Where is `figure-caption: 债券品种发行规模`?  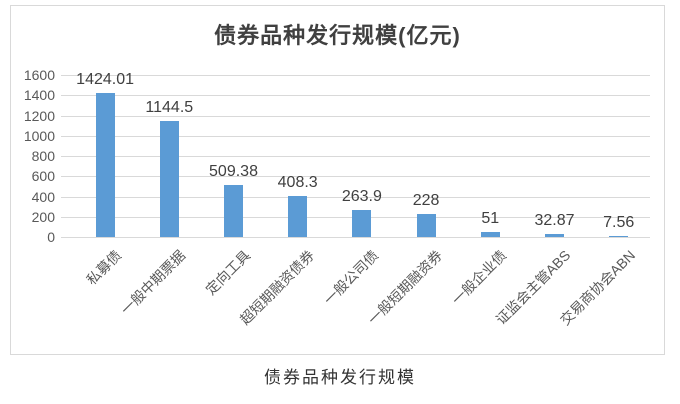 figure-caption: 债券品种发行规模 is located at coordinates (340, 377).